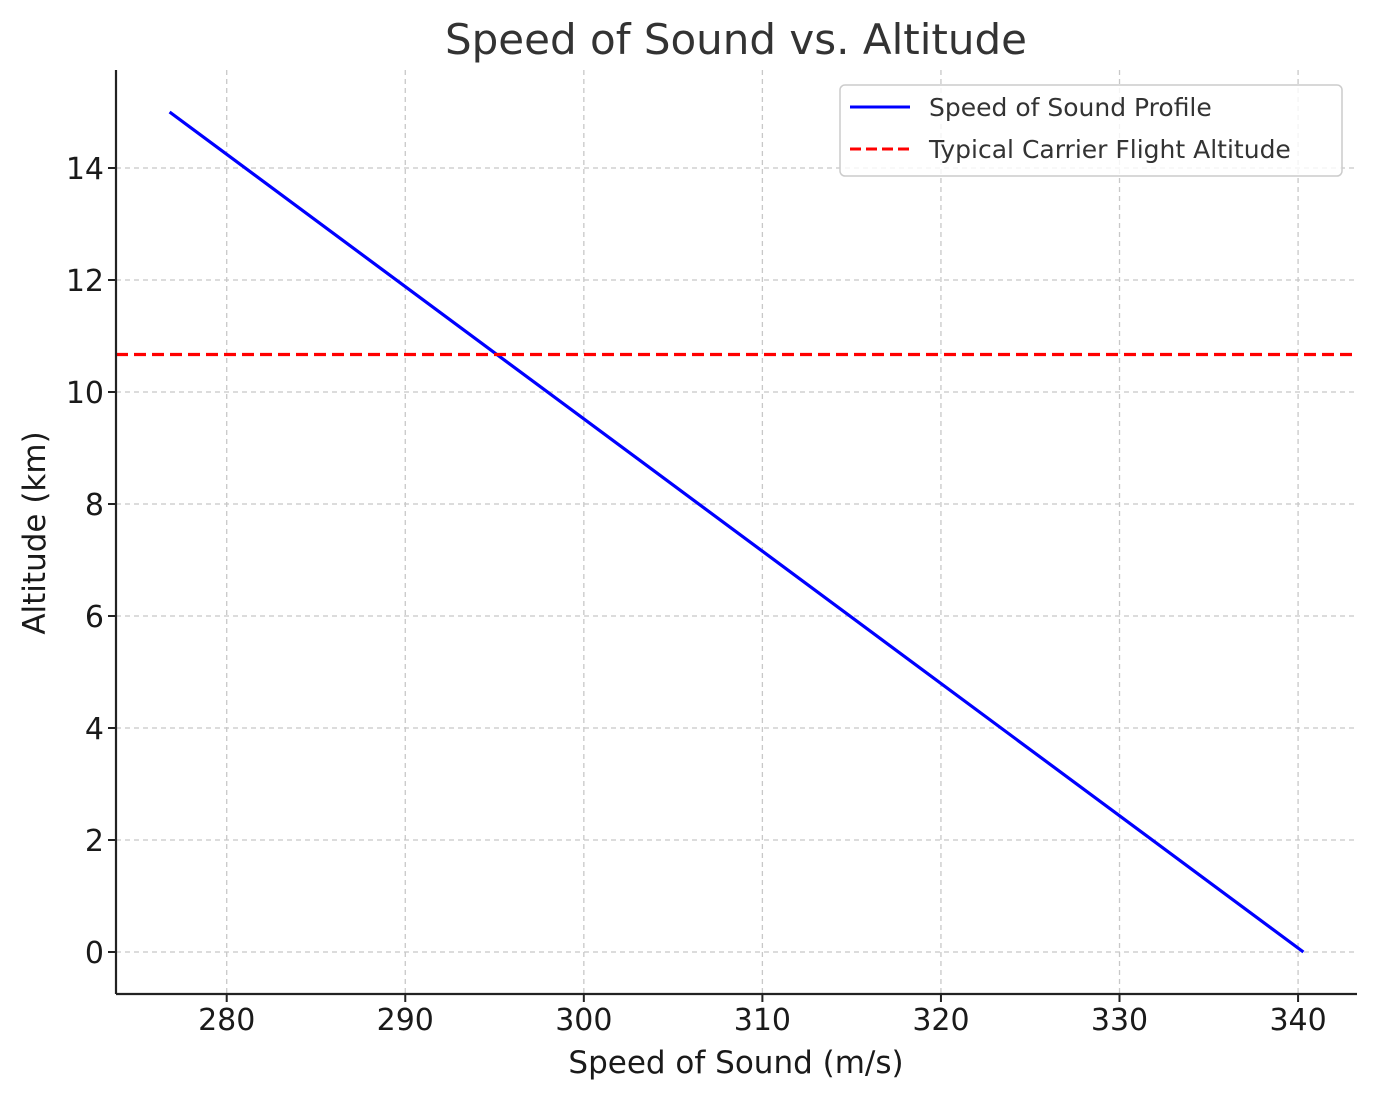  I want to click on x-axis-ticks: 280 290 300 310 320 330 340, so click(762, 1016).